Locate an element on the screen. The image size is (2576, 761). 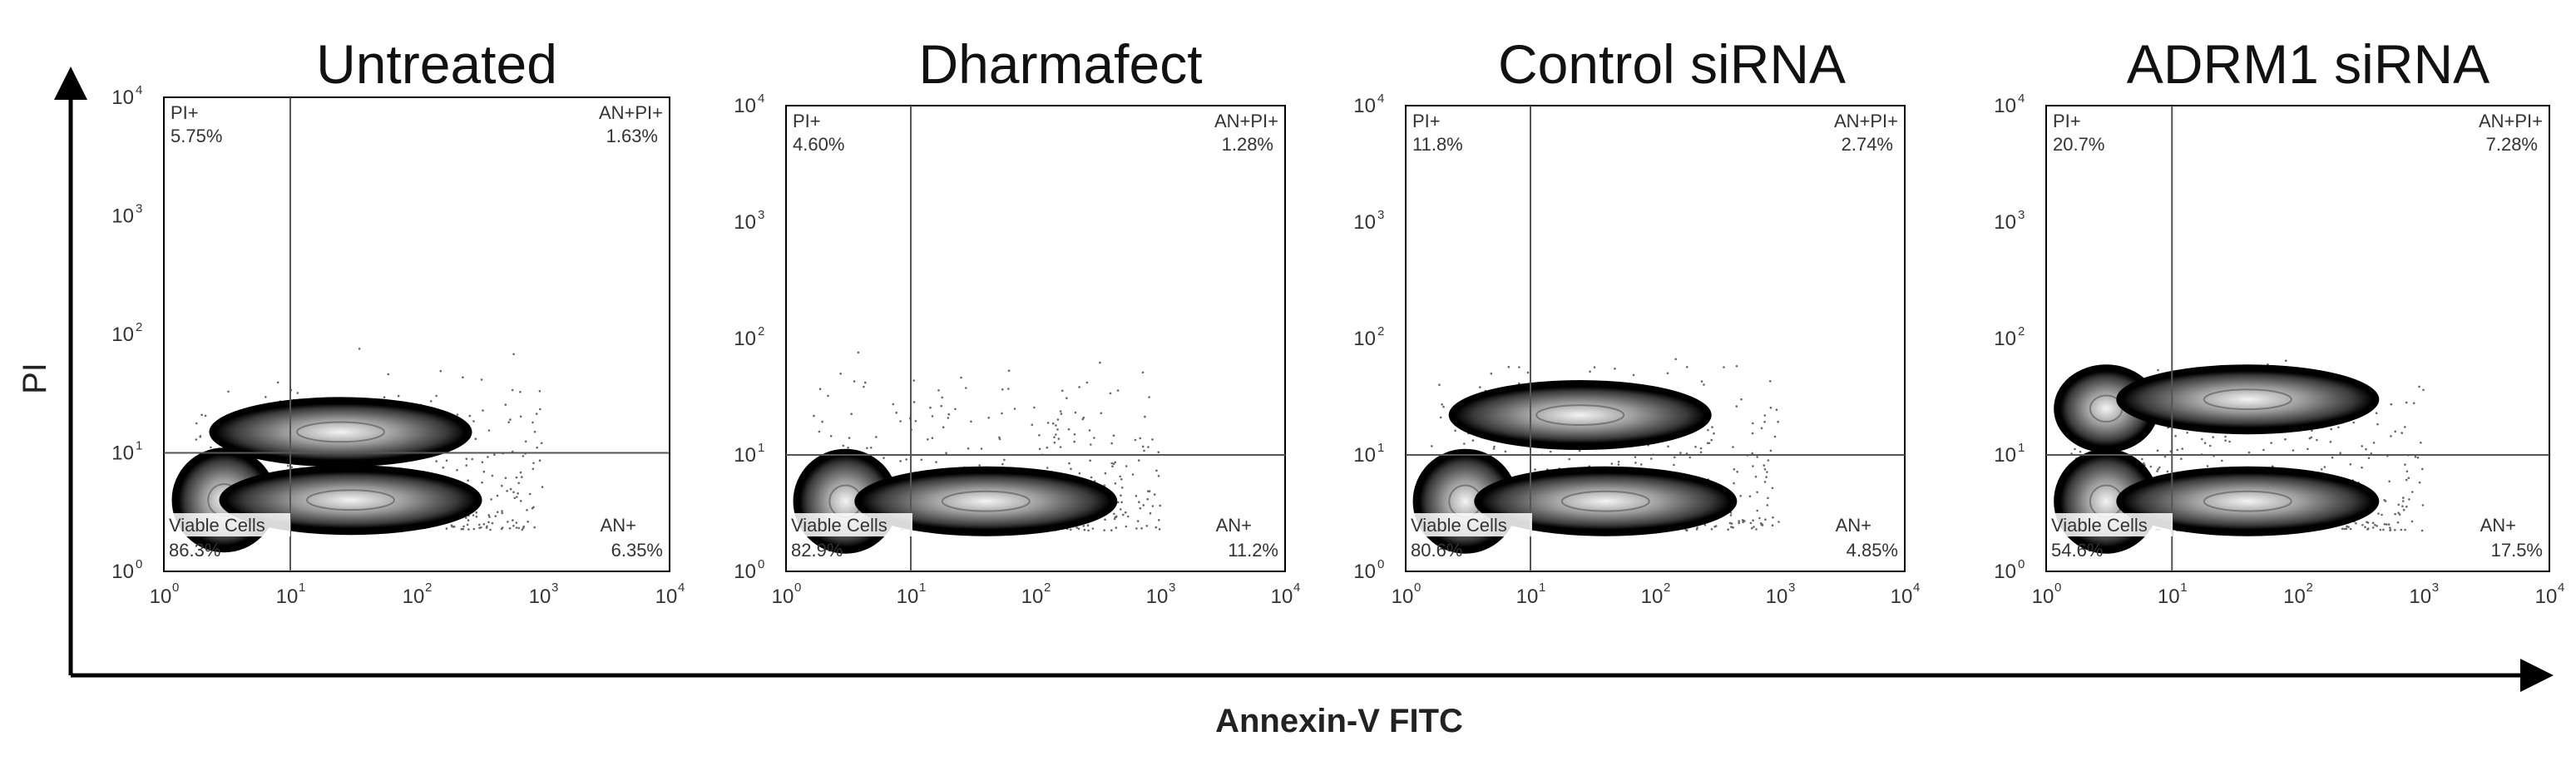
y-tick-exponent: 3 is located at coordinates (139, 209).